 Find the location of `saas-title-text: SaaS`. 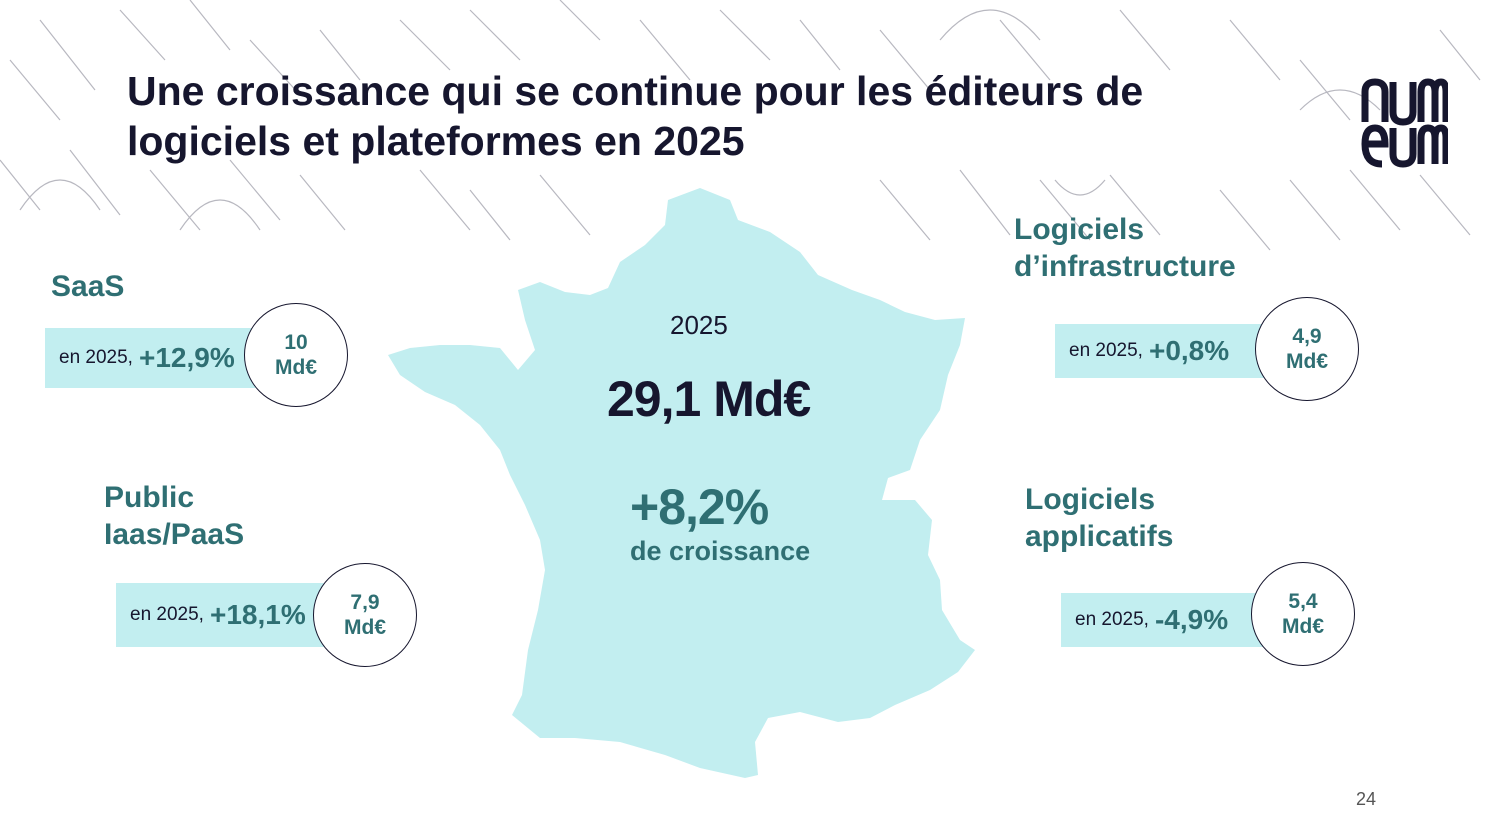

saas-title-text: SaaS is located at coordinates (88, 286).